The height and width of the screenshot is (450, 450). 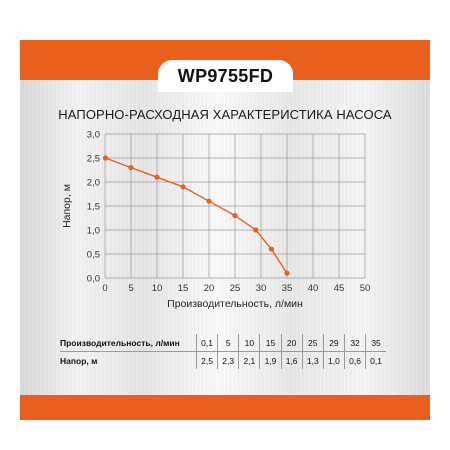 I want to click on table-cell: 1,6, so click(x=291, y=360).